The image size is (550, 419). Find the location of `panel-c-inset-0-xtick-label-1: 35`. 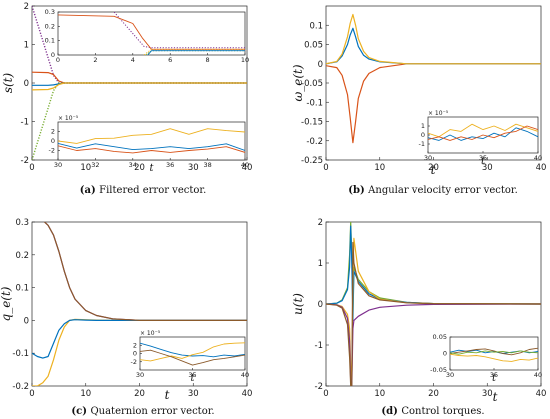

panel-c-inset-0-xtick-label-1: 35 is located at coordinates (192, 375).